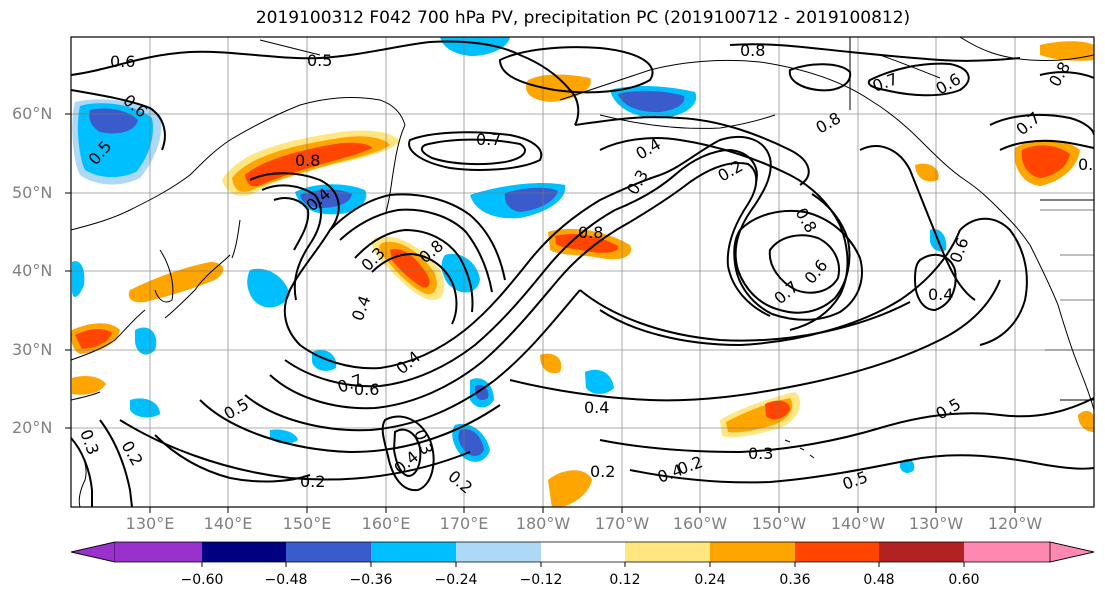 The width and height of the screenshot is (1105, 601). I want to click on colorbar-tick-label: 0.36, so click(795, 580).